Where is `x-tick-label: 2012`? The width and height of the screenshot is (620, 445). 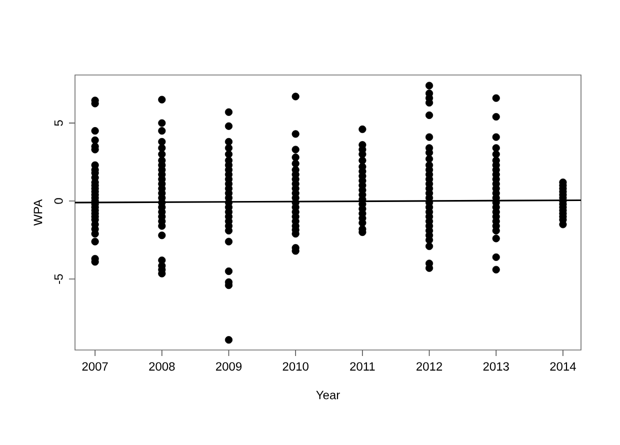 x-tick-label: 2012 is located at coordinates (429, 366).